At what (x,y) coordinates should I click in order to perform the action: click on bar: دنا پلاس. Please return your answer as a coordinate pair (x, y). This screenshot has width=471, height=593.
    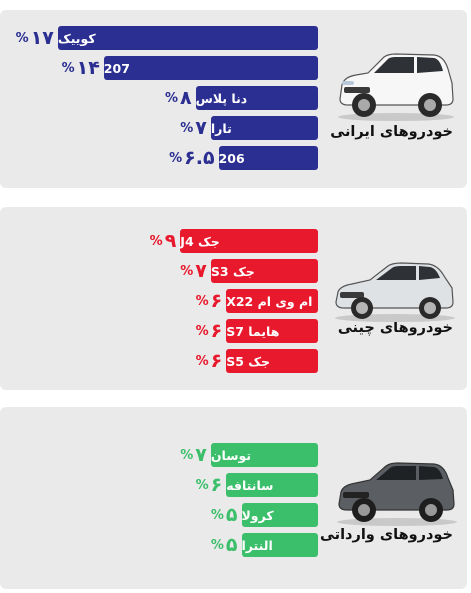
    Looking at the image, I should click on (256, 98).